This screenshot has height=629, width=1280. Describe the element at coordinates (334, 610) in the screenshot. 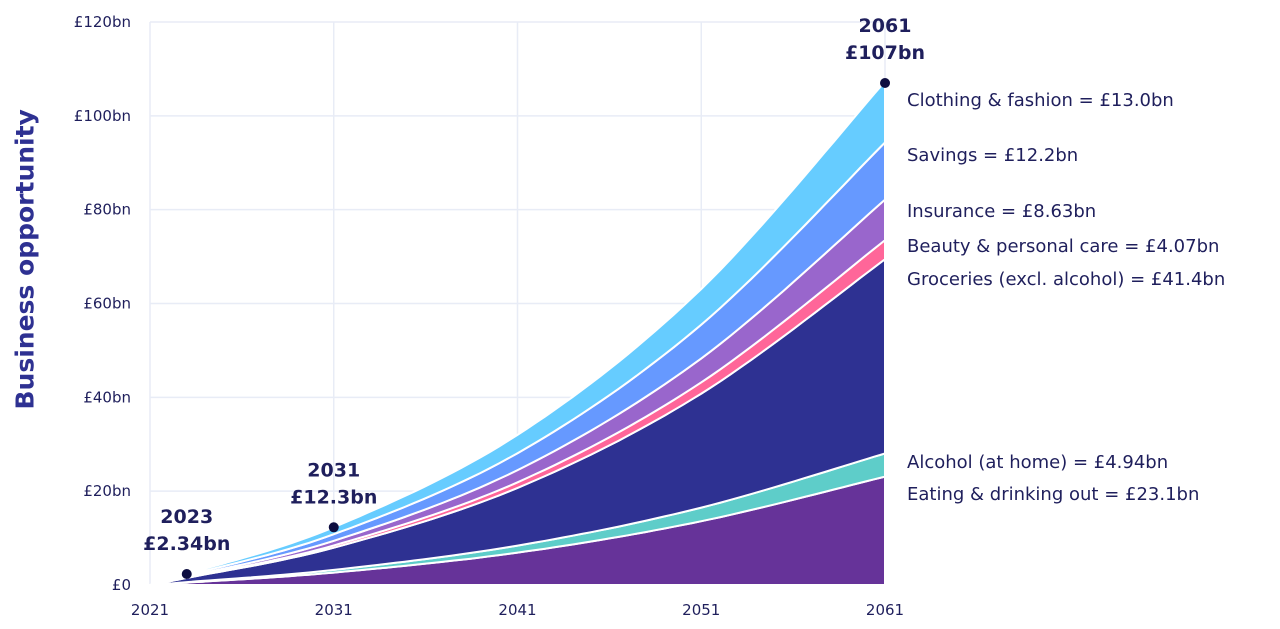

I see `x-tick-label: 2031` at that location.